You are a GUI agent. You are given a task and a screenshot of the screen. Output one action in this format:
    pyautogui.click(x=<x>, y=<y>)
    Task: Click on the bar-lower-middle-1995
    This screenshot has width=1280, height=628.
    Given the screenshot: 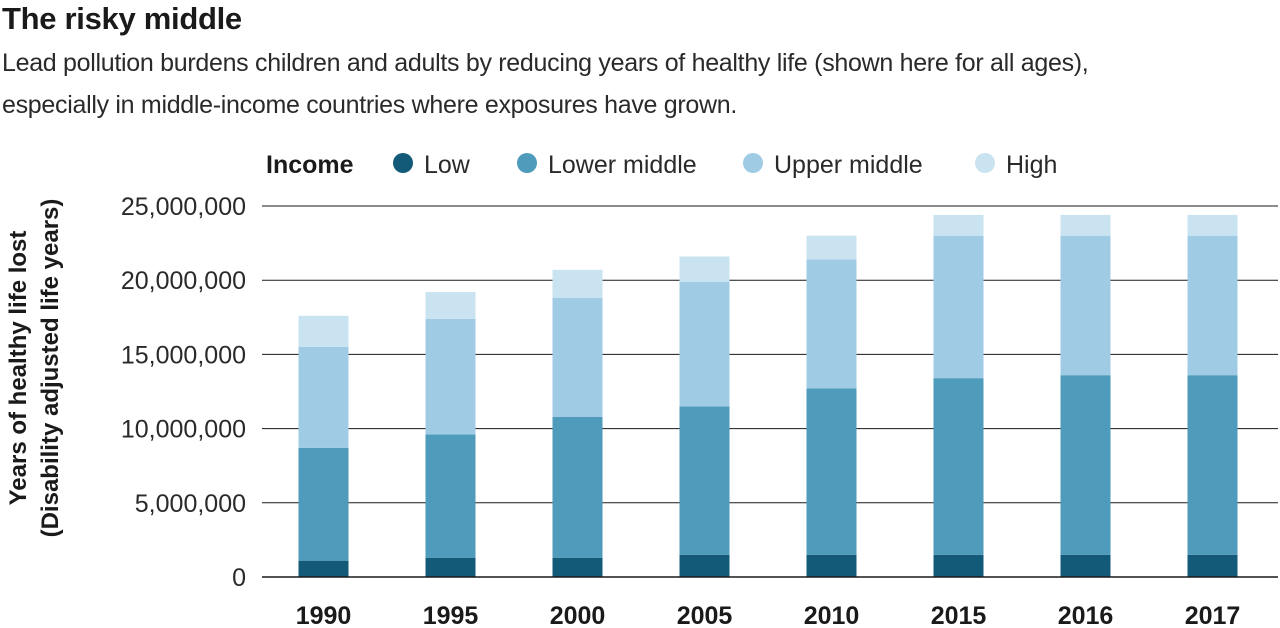 What is the action you would take?
    pyautogui.click(x=450, y=496)
    